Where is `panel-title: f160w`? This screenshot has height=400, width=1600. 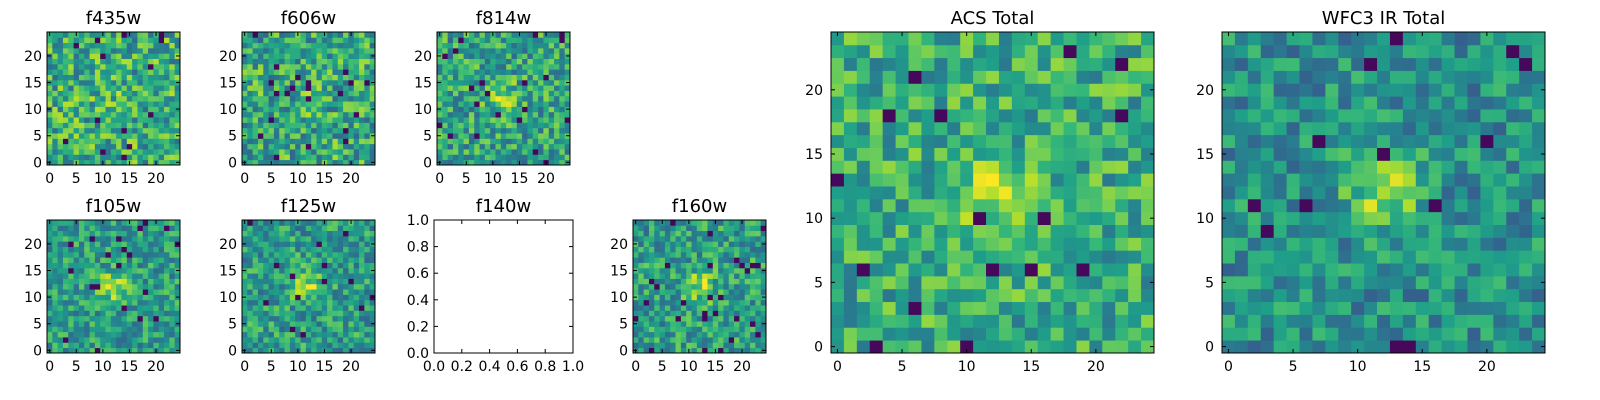
panel-title: f160w is located at coordinates (699, 206).